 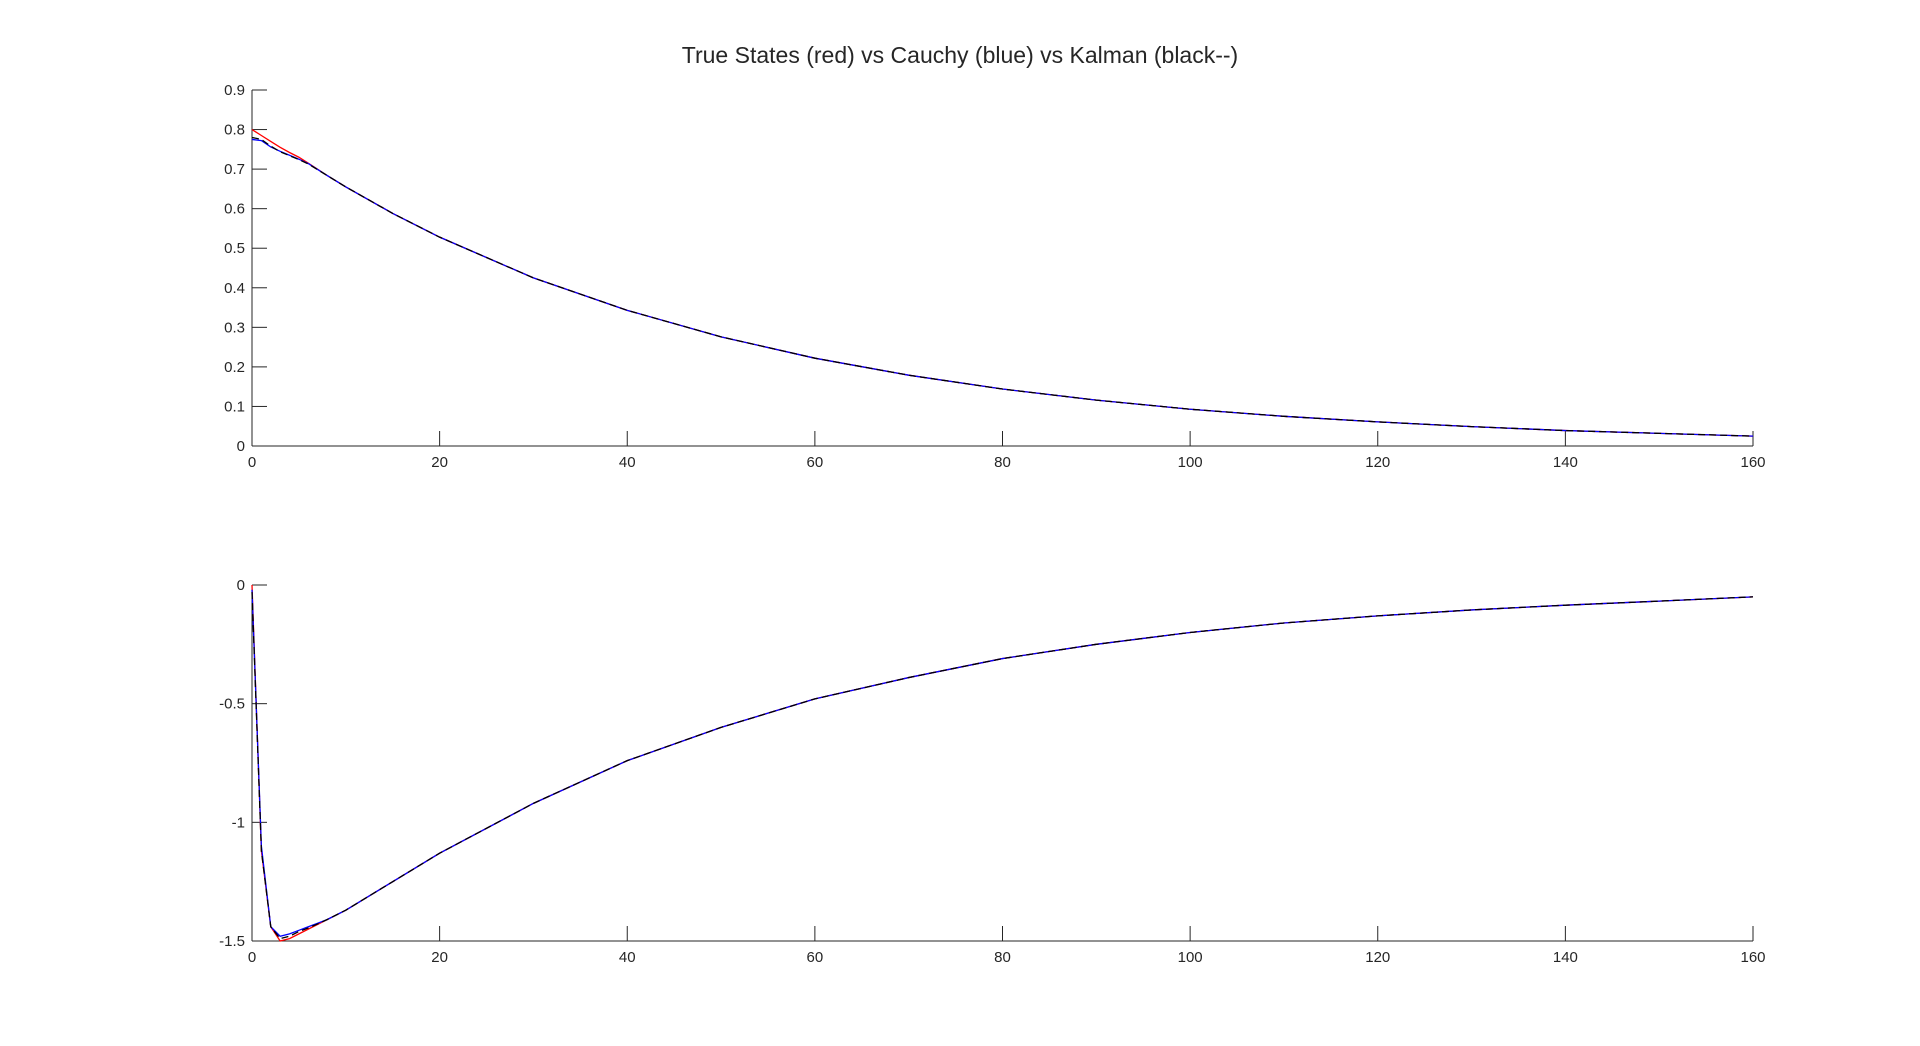 What do you see at coordinates (238, 822) in the screenshot?
I see `bottom-y-tick-label: -1` at bounding box center [238, 822].